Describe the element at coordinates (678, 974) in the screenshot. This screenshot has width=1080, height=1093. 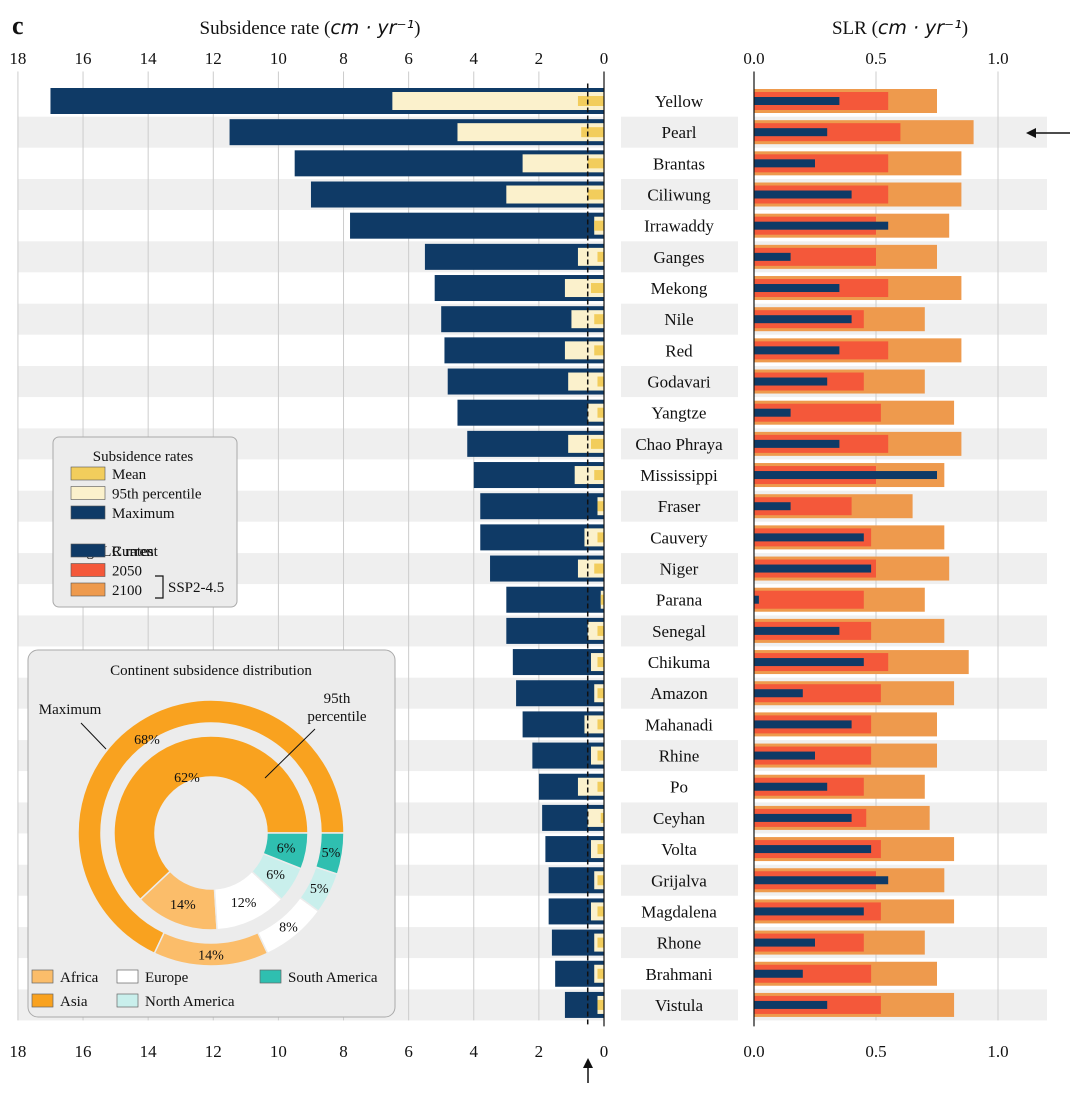
I see `row-label: Brahmani` at that location.